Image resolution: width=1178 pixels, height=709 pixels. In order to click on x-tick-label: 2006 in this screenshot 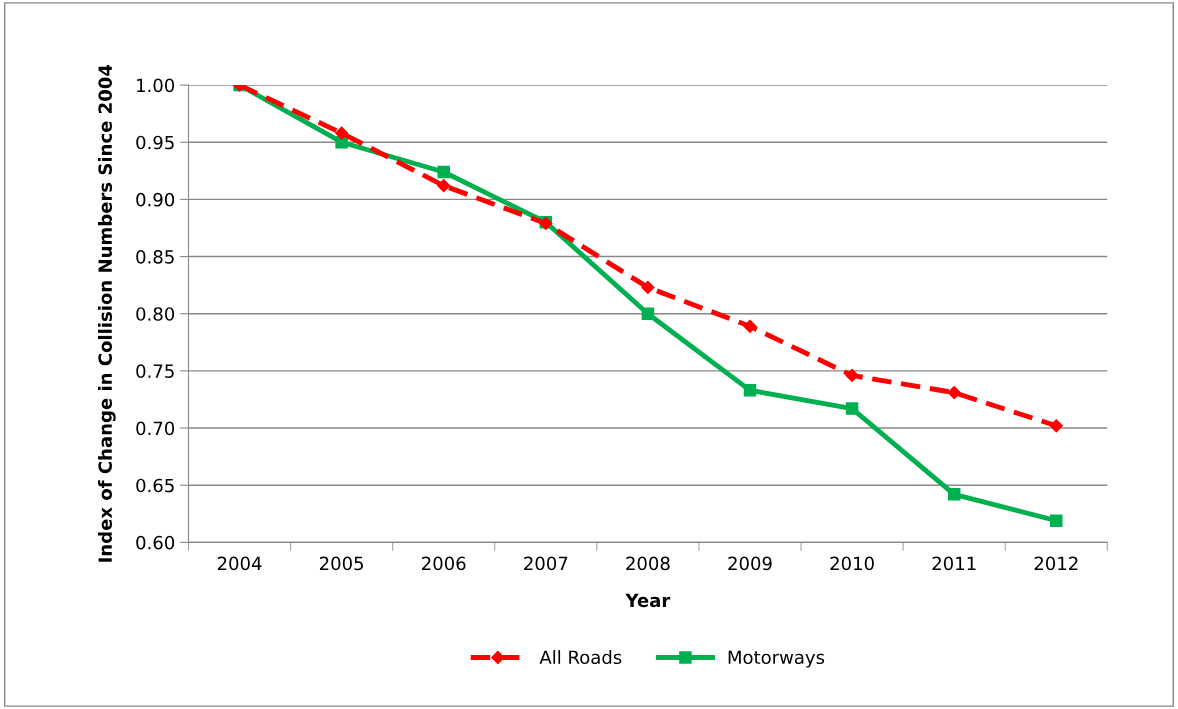, I will do `click(444, 563)`.